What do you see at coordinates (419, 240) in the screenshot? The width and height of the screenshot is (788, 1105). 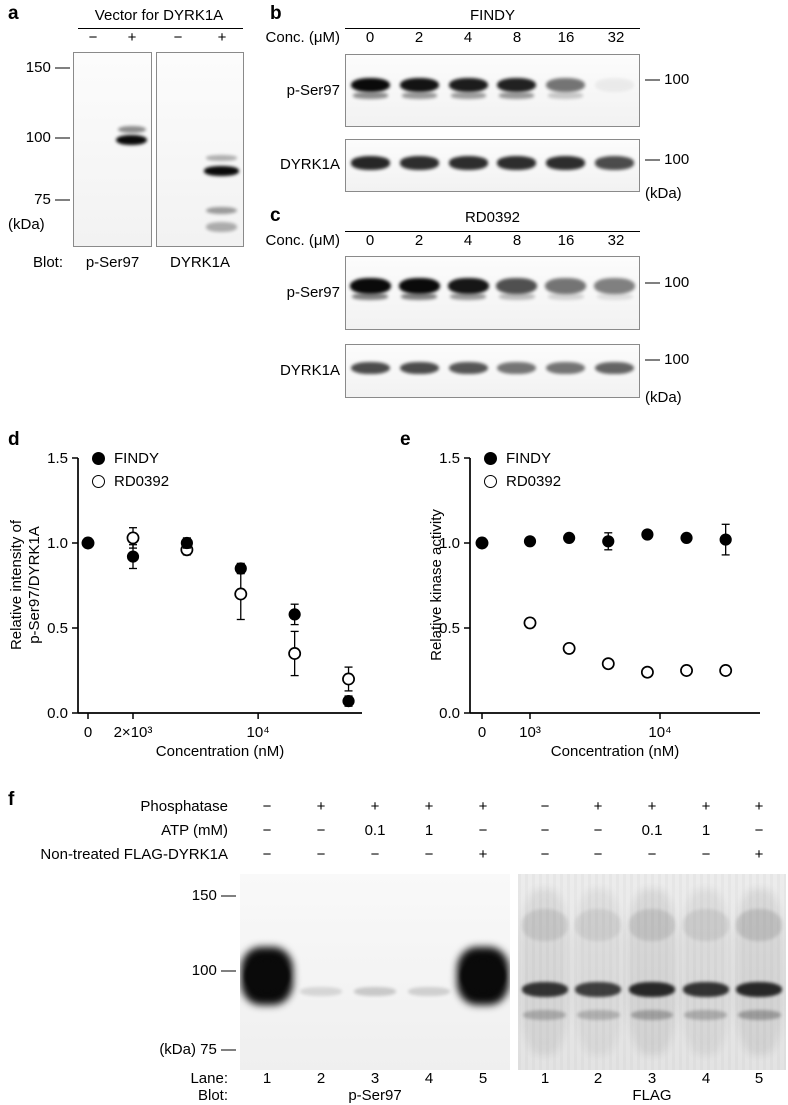 I see `conc-value: 2` at bounding box center [419, 240].